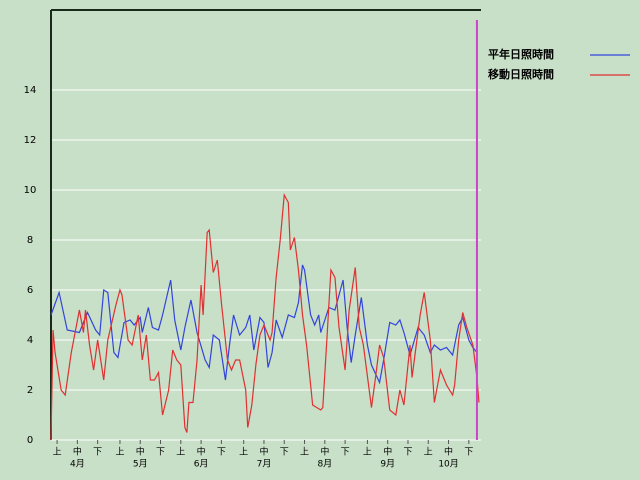 This screenshot has width=640, height=480. What do you see at coordinates (324, 464) in the screenshot?
I see `month-label: 8月` at bounding box center [324, 464].